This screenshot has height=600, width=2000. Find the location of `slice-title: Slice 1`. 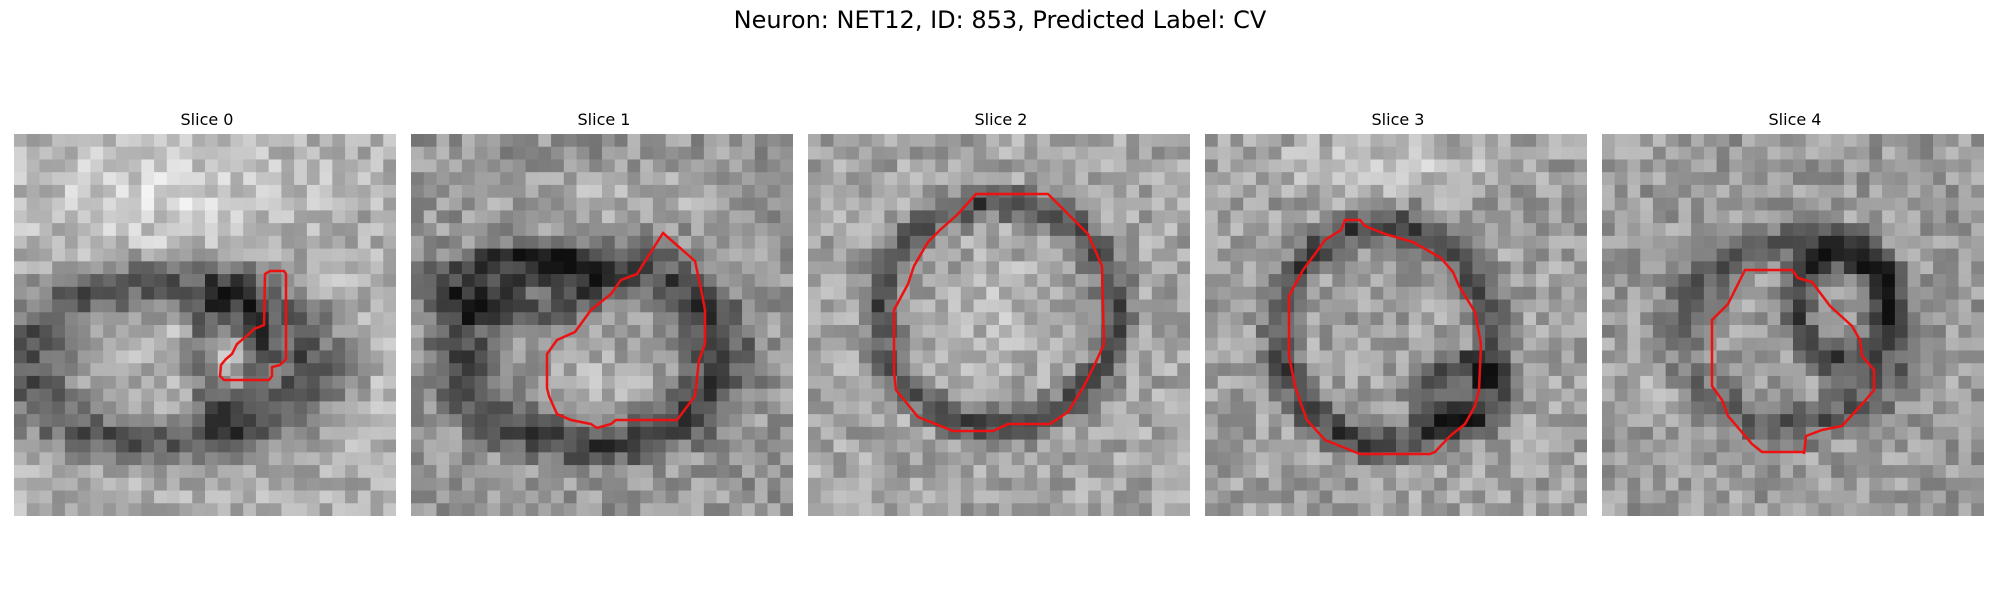

slice-title: Slice 1 is located at coordinates (604, 119).